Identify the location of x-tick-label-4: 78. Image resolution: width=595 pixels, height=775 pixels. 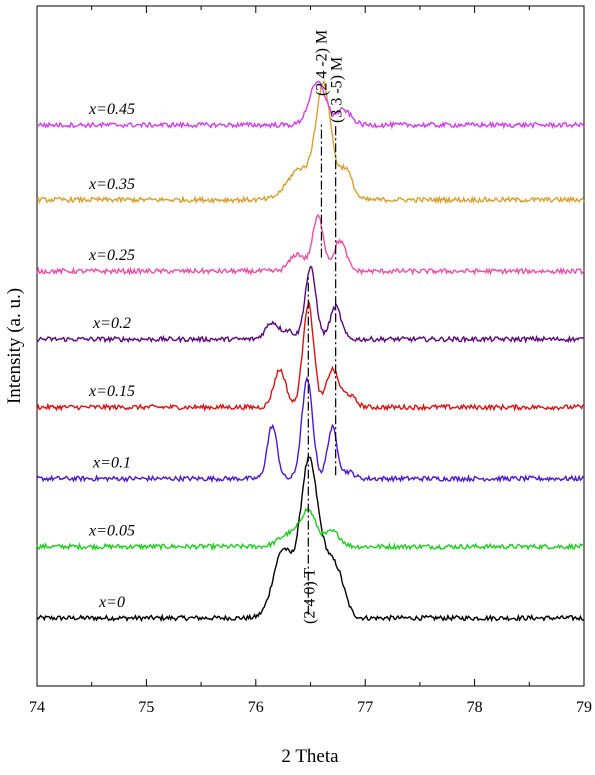
(475, 707).